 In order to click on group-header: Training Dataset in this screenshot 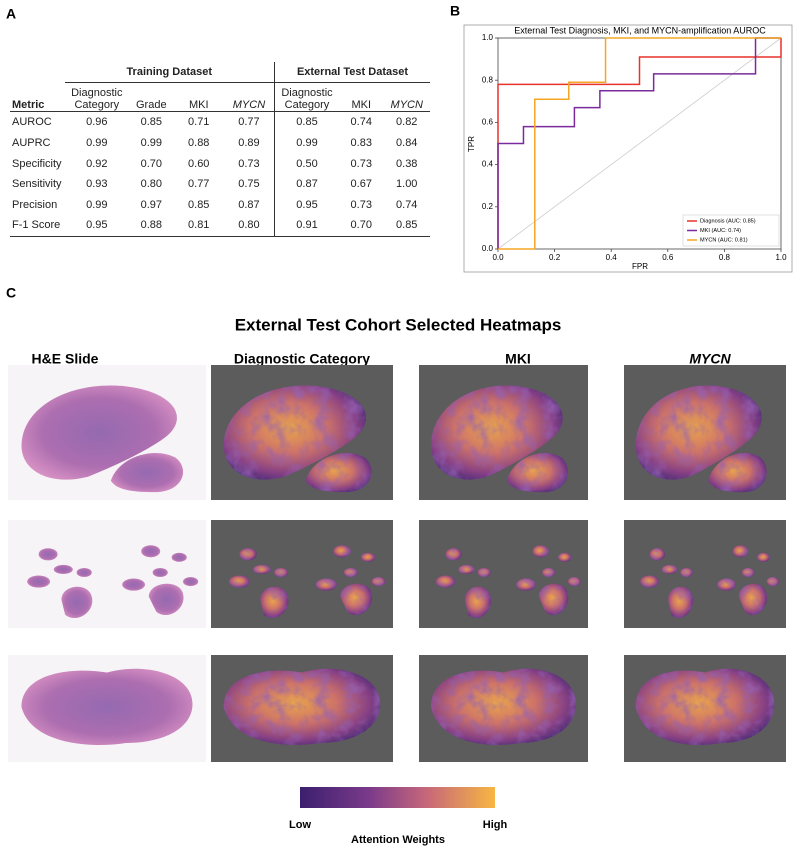, I will do `click(169, 73)`.